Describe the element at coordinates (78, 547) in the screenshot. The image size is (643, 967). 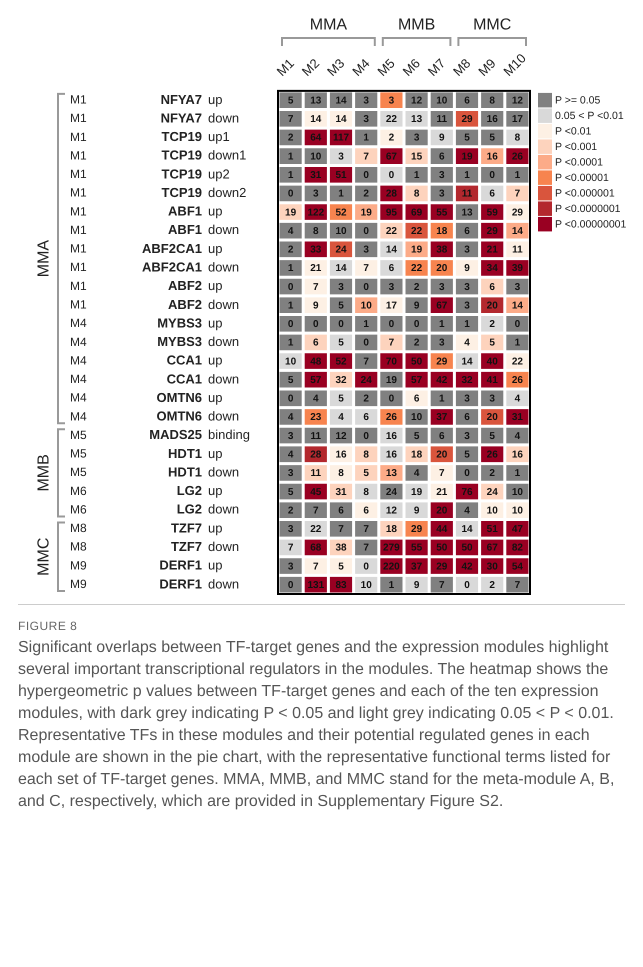
I see `text: M8` at that location.